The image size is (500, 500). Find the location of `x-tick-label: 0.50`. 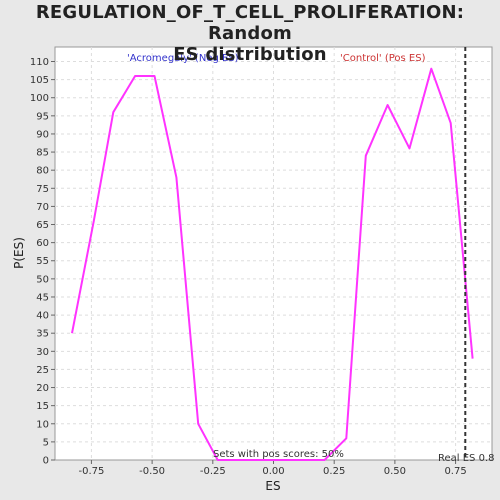

x-tick-label: 0.50 is located at coordinates (395, 471).